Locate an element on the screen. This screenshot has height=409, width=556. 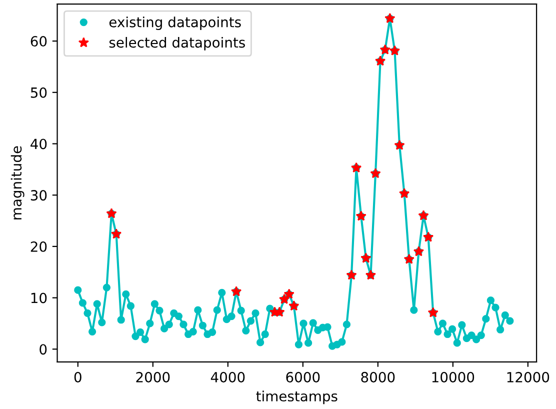
y-tick-label: 30 is located at coordinates (38, 195).